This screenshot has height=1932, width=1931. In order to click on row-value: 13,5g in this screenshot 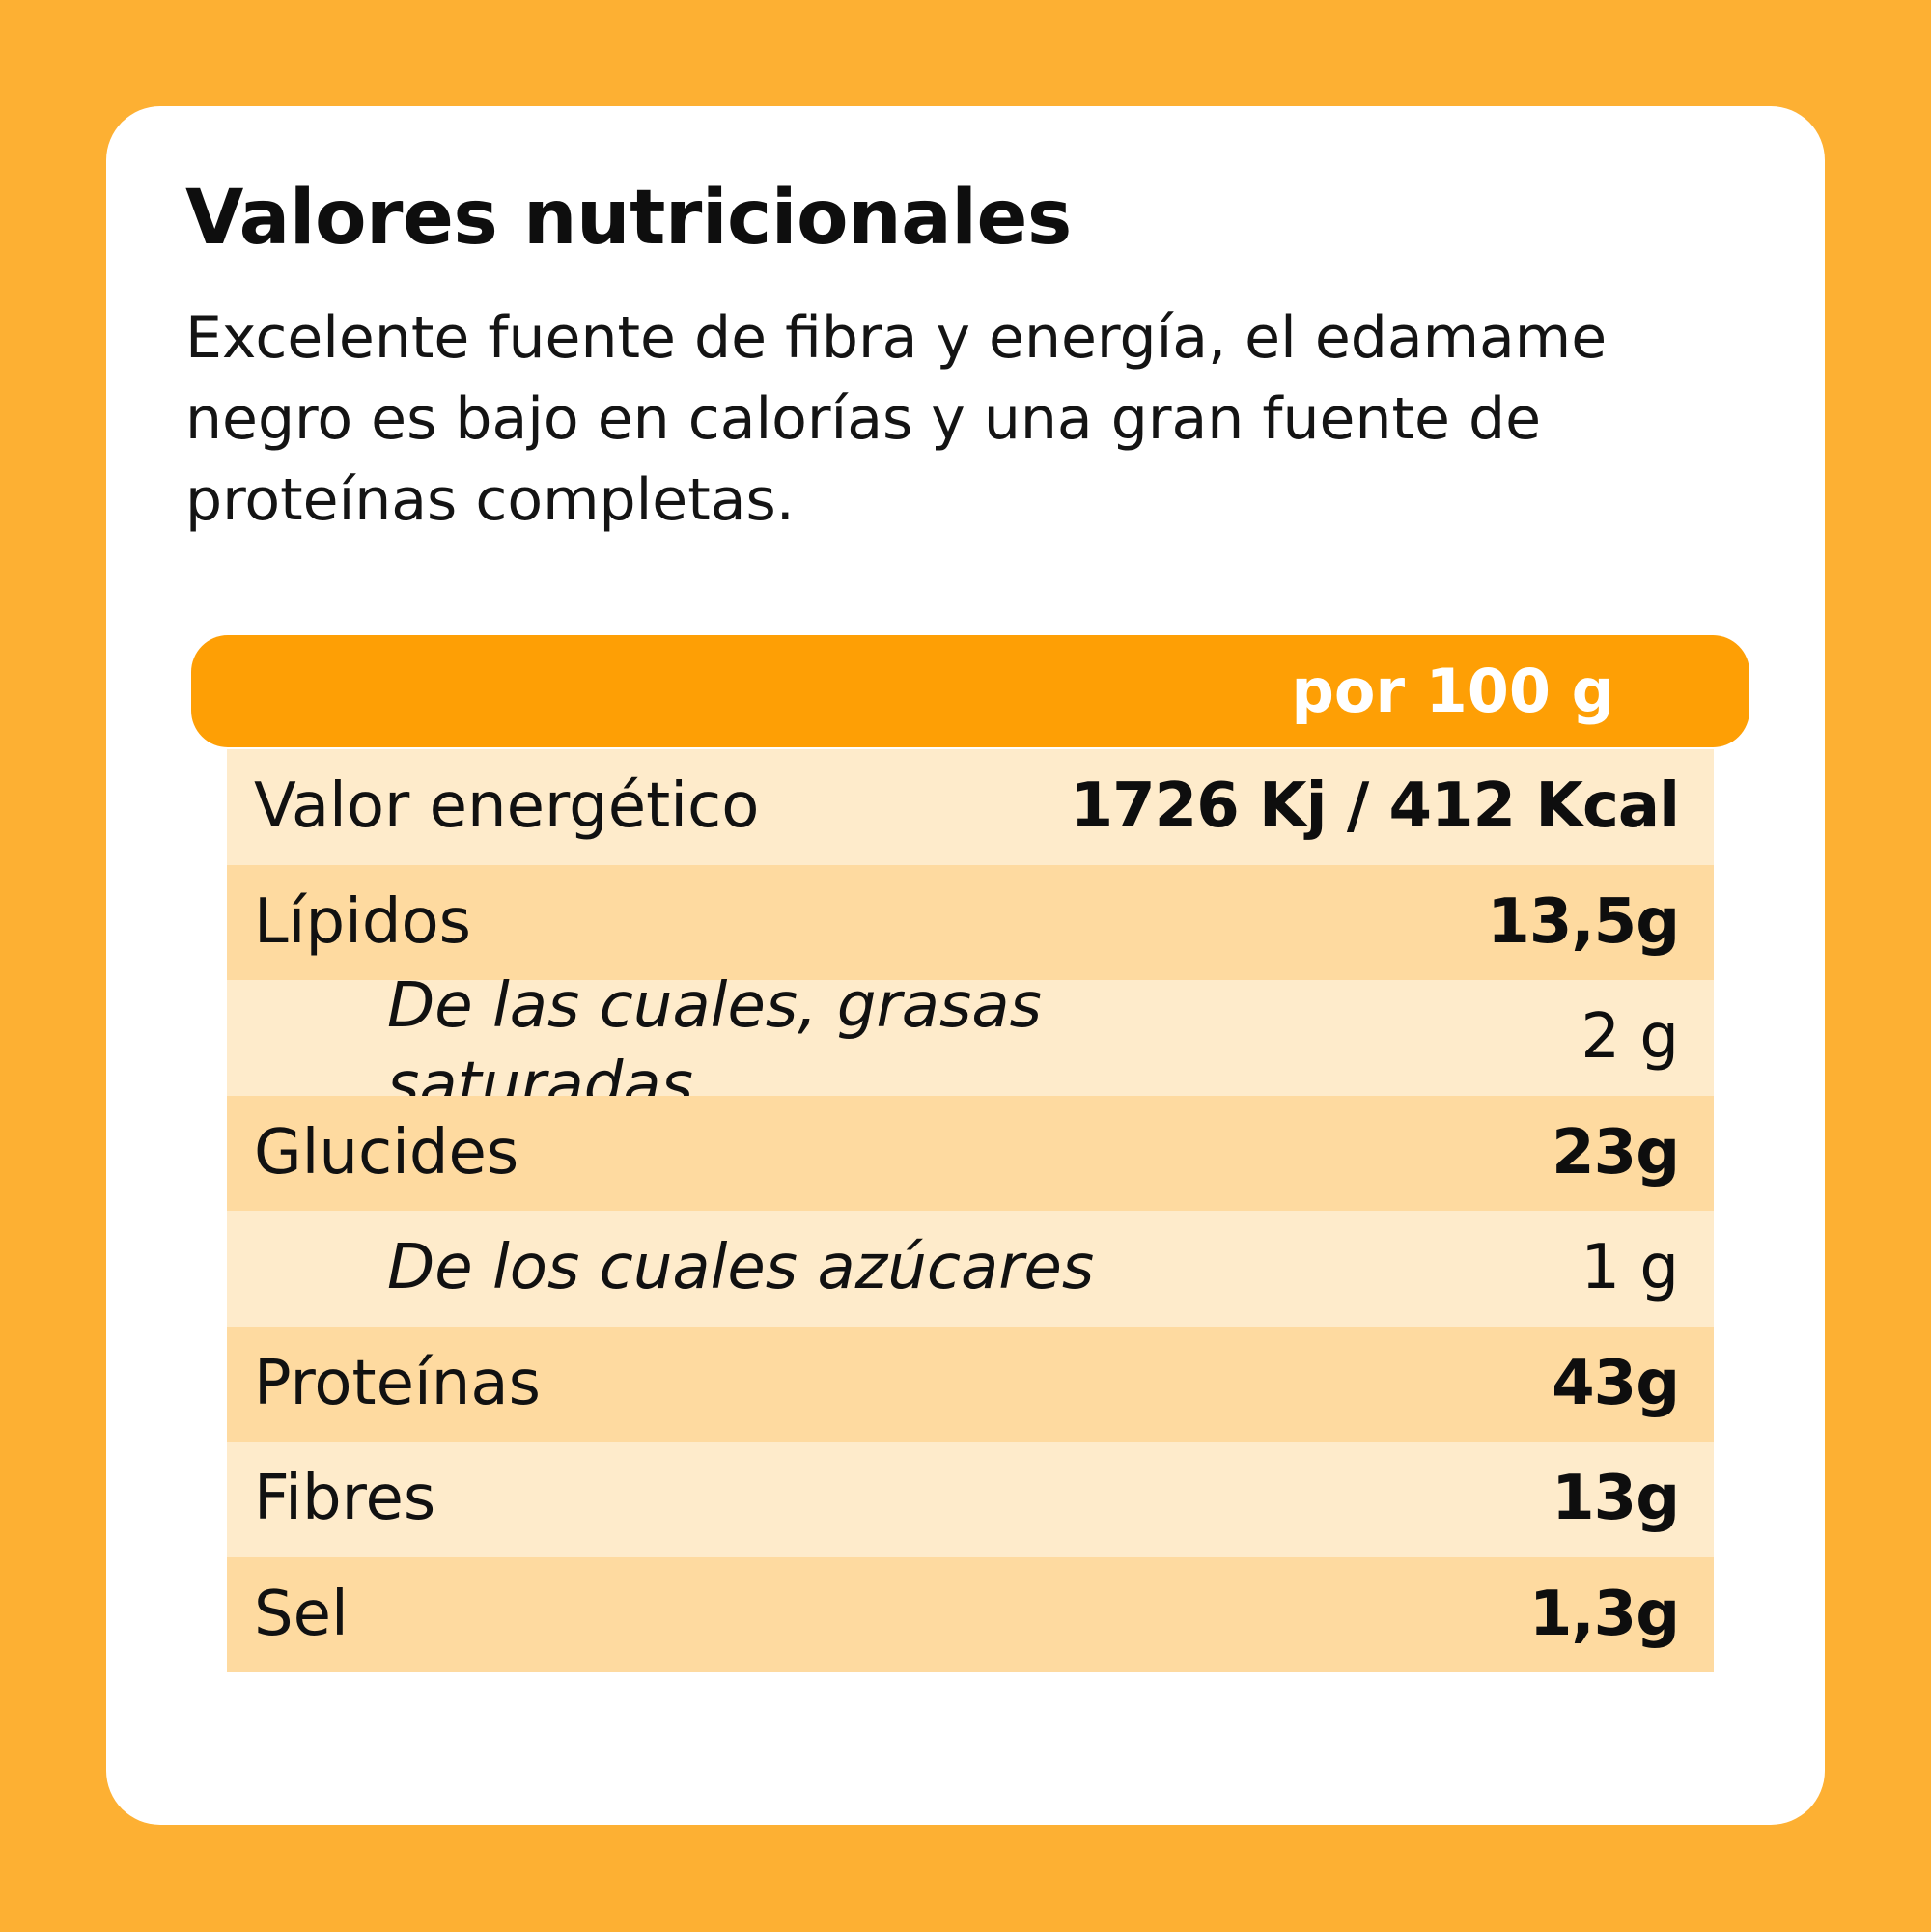, I will do `click(1583, 922)`.